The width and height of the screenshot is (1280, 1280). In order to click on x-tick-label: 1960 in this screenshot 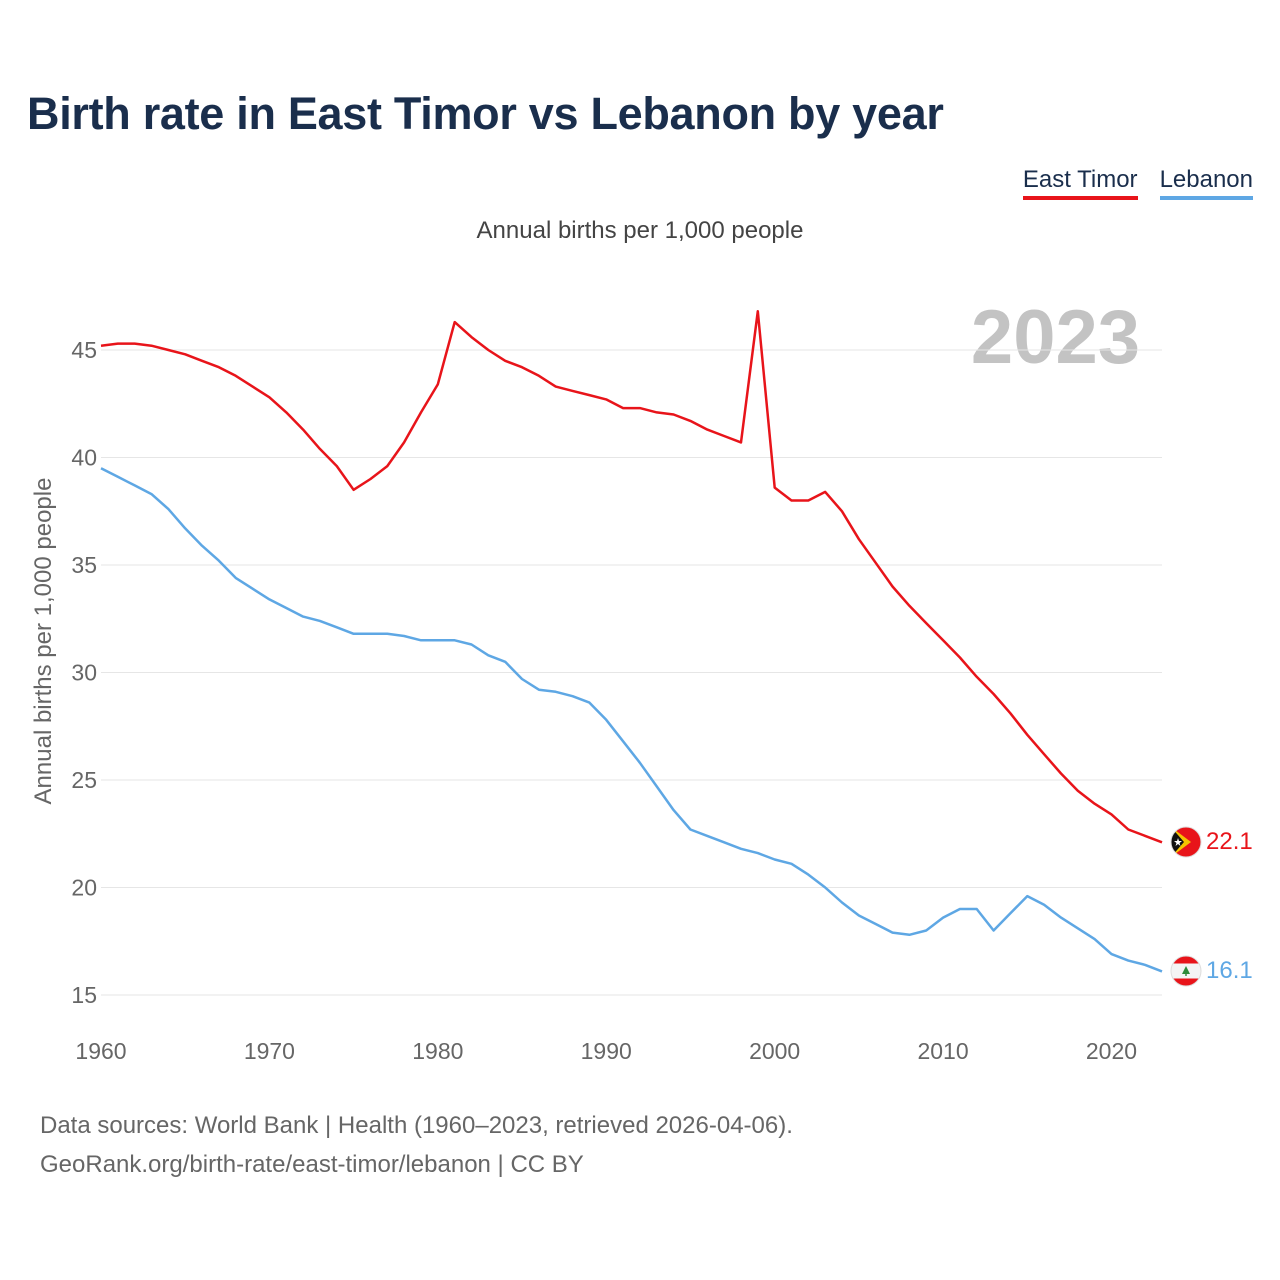, I will do `click(100, 1051)`.